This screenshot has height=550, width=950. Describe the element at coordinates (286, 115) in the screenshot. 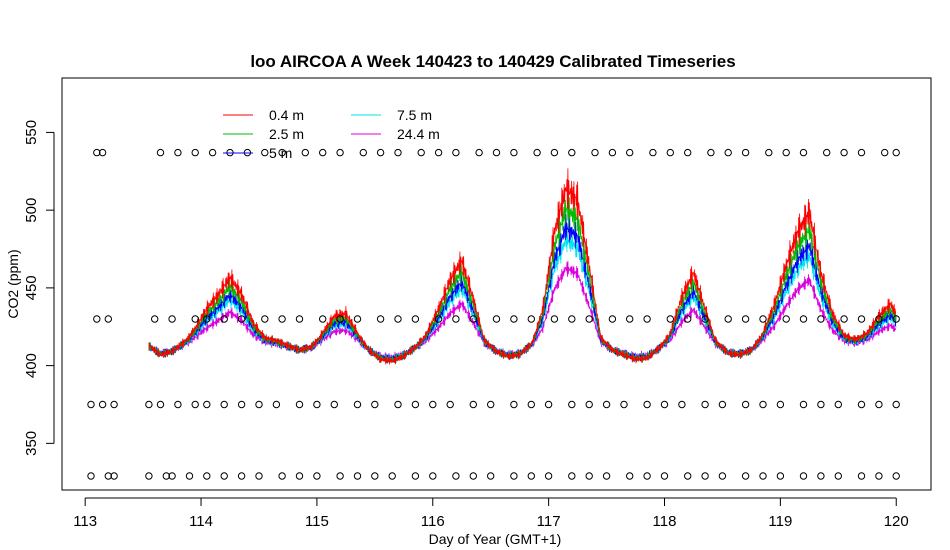

I see `legend-label-0-4-m: 0.4 m` at that location.